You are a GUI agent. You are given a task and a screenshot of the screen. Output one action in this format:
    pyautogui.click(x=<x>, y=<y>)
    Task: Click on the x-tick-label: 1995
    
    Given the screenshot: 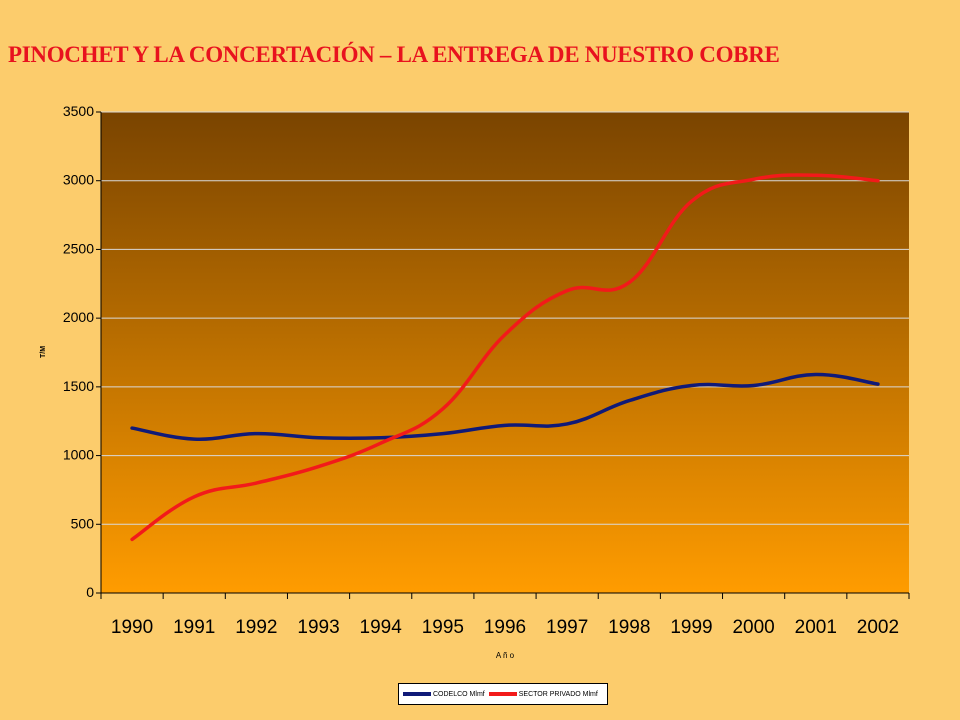 What is the action you would take?
    pyautogui.click(x=443, y=627)
    